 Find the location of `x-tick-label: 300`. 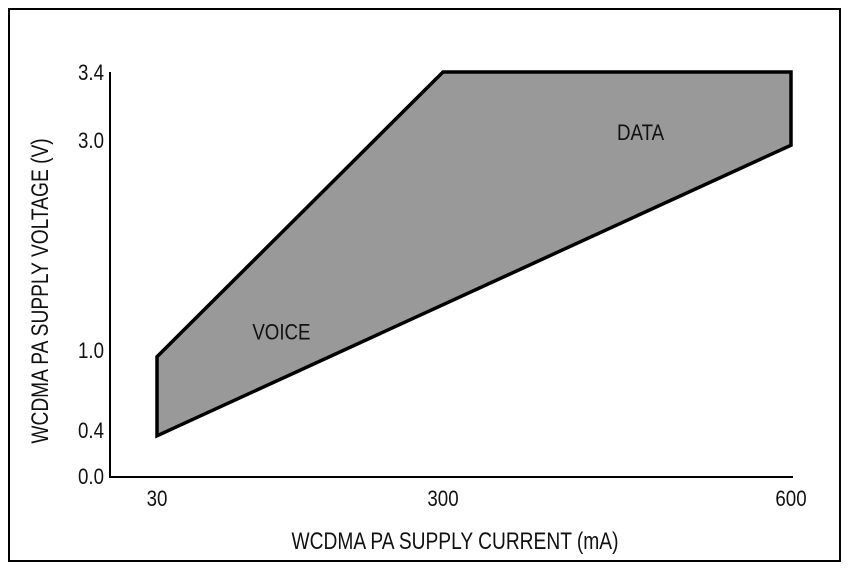

x-tick-label: 300 is located at coordinates (442, 500).